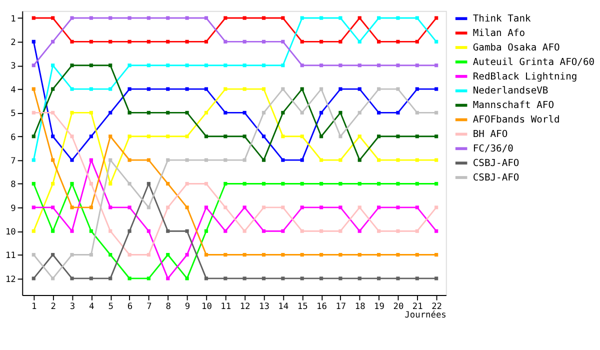 This screenshot has height=350, width=600. What do you see at coordinates (13, 90) in the screenshot?
I see `y-tick-label: 4` at bounding box center [13, 90].